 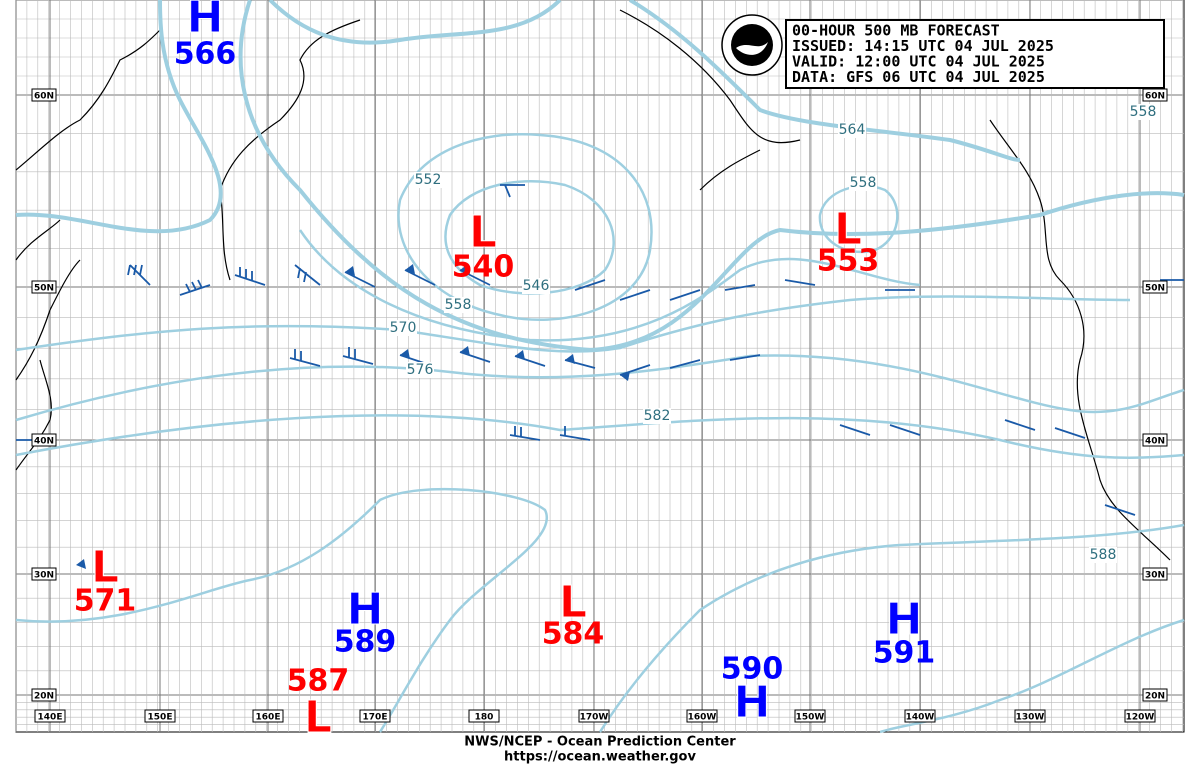 I want to click on contour-label: 564, so click(x=852, y=130).